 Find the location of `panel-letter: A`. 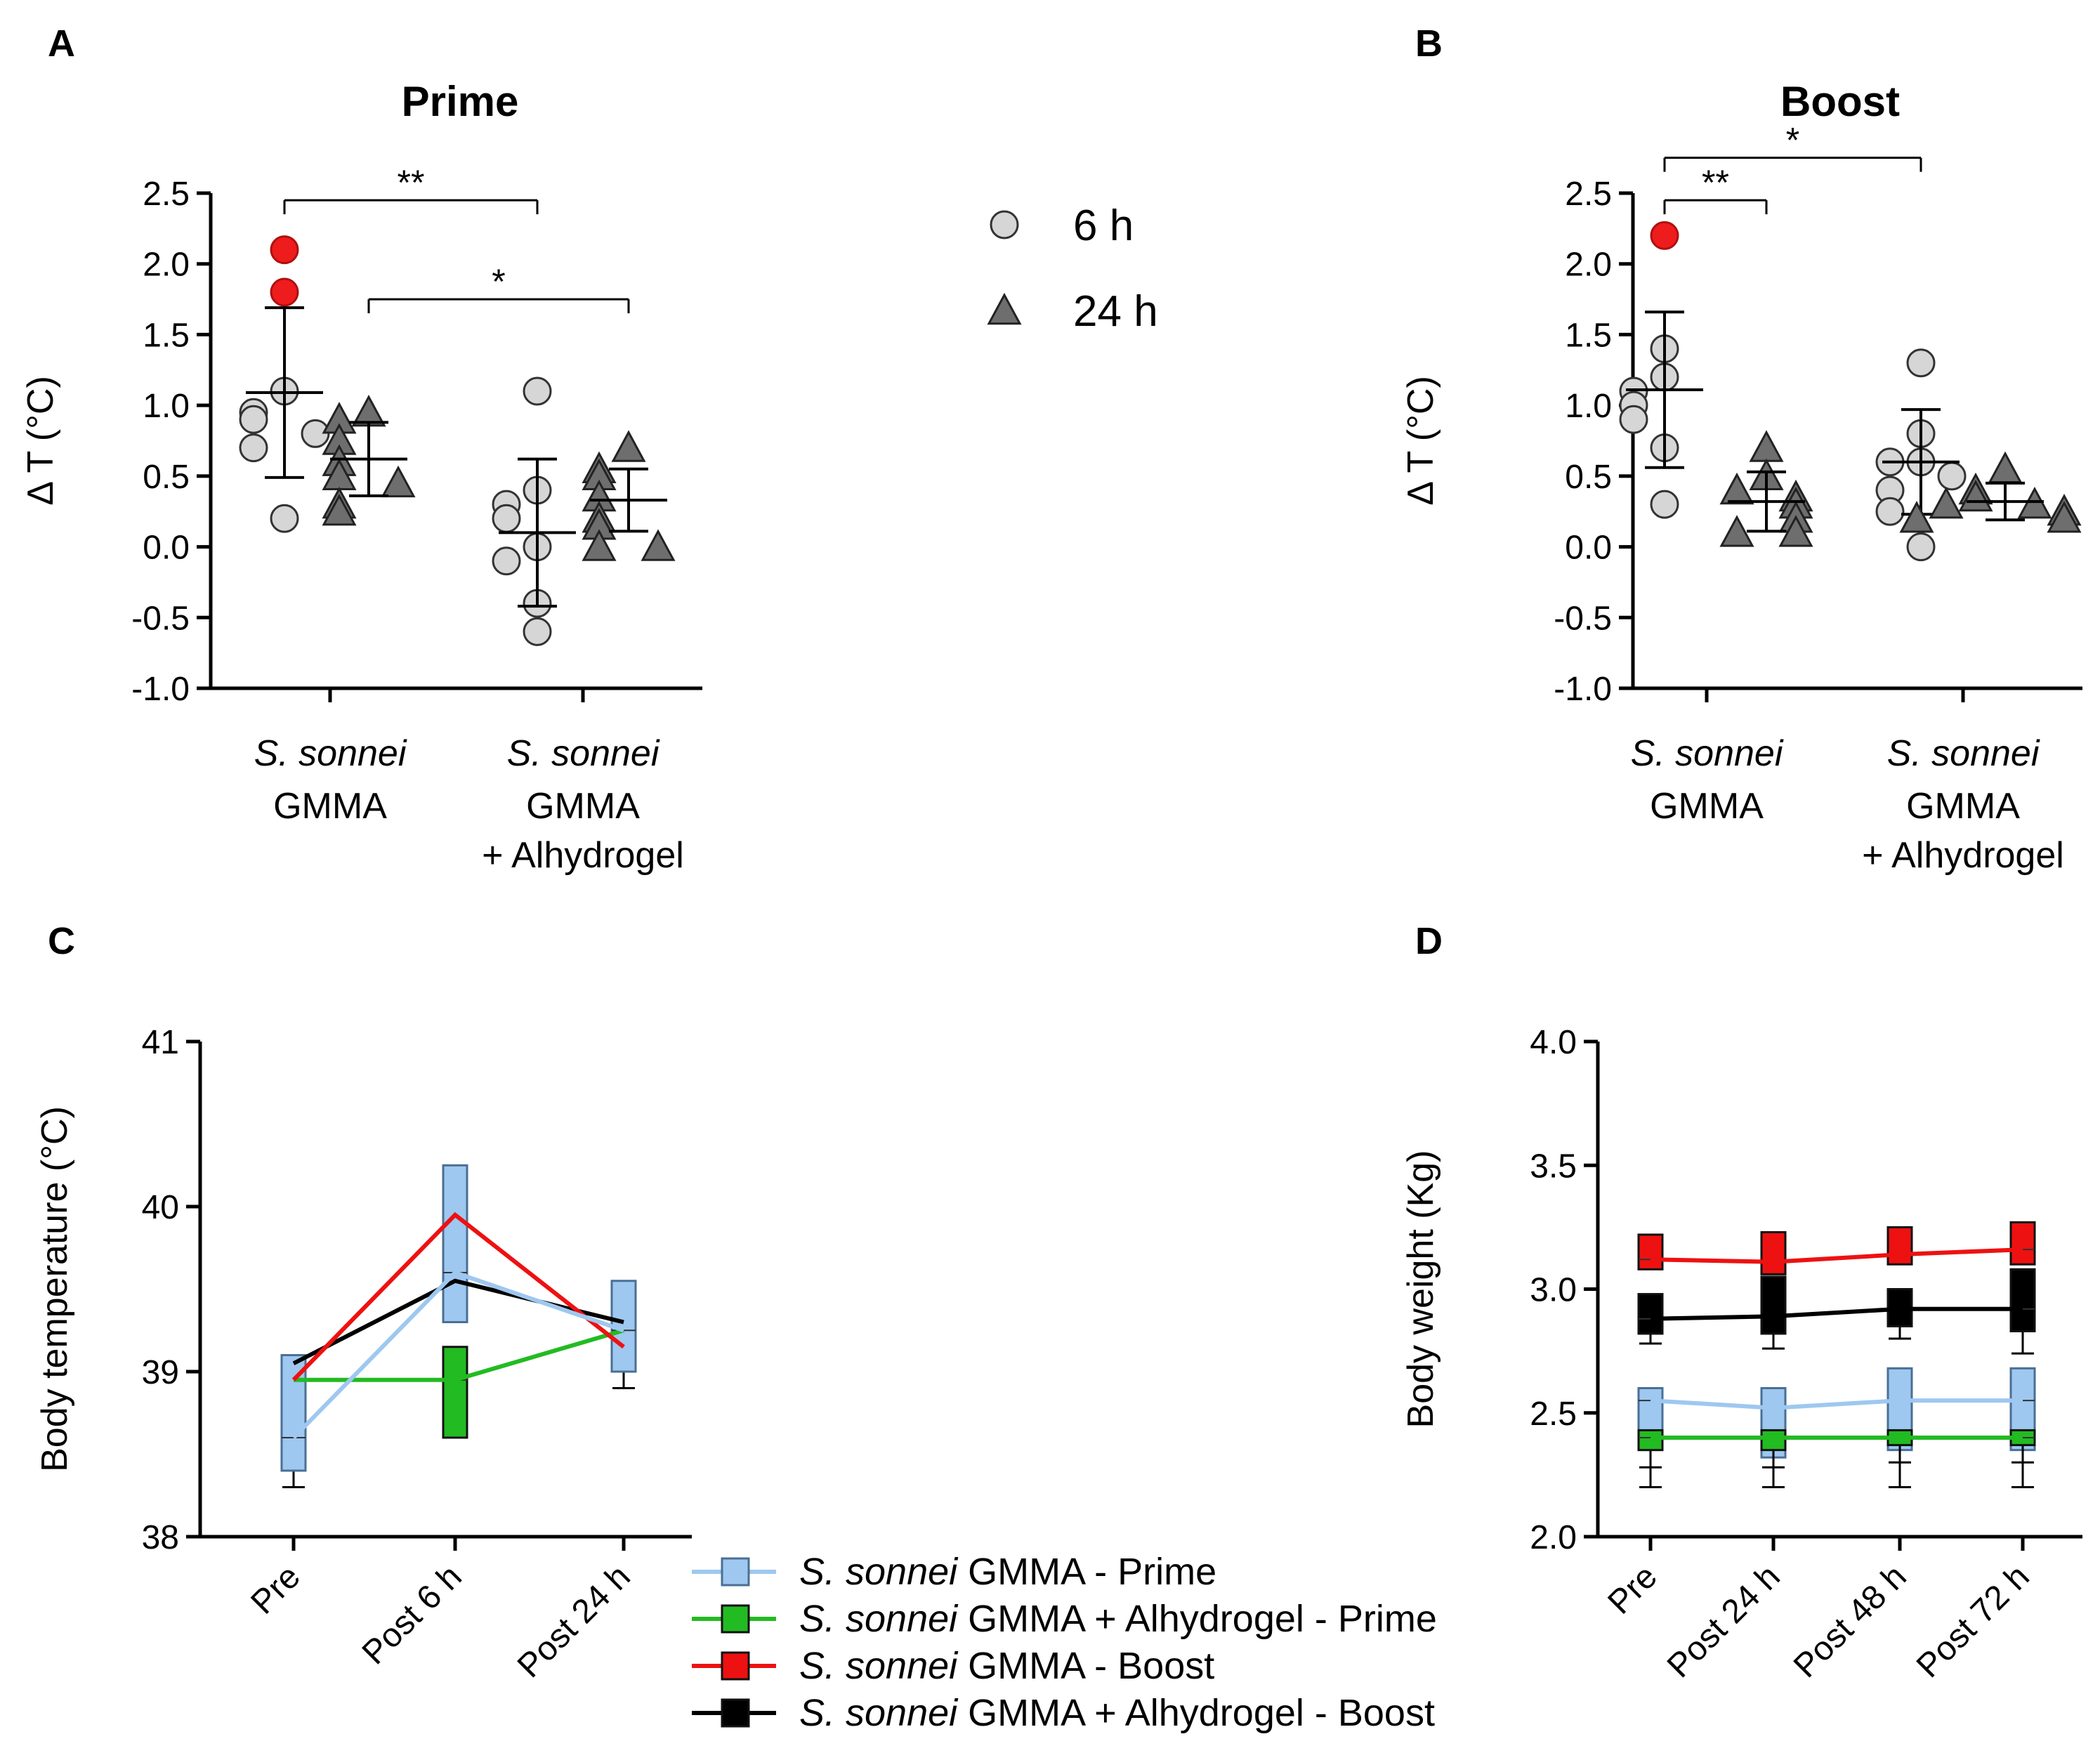

panel-letter: A is located at coordinates (61, 43).